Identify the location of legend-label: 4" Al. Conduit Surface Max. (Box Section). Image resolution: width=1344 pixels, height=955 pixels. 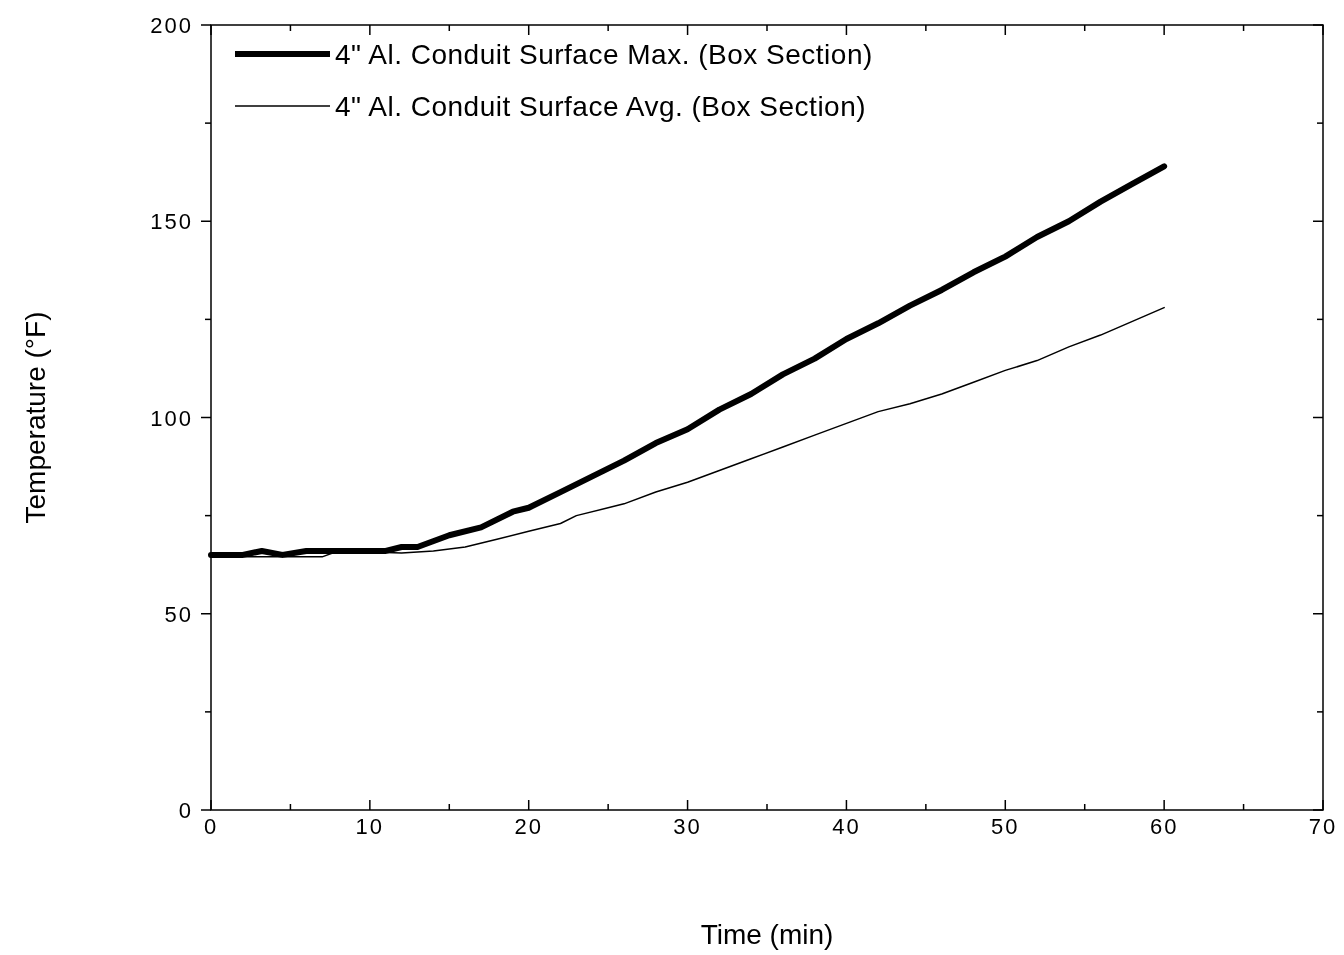
(604, 54).